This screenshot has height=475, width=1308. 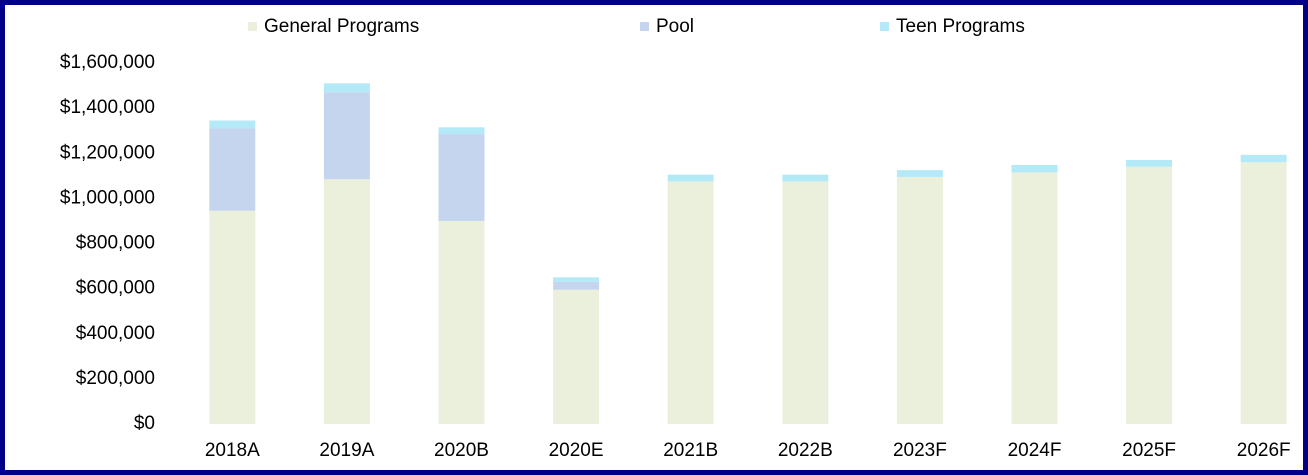 What do you see at coordinates (1264, 450) in the screenshot?
I see `x-tick-label: 2026F` at bounding box center [1264, 450].